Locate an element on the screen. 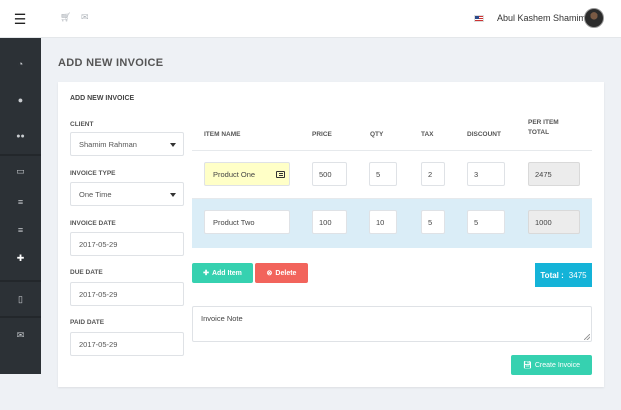 This screenshot has height=410, width=621. due-date-field: 2017-05-29 is located at coordinates (127, 294).